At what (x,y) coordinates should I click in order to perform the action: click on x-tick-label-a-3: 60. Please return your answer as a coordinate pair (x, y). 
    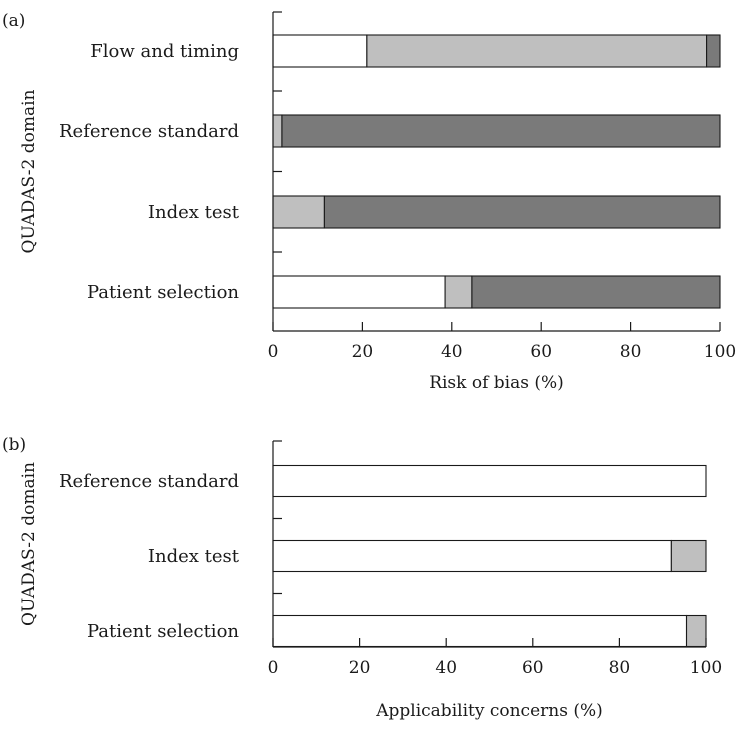
    Looking at the image, I should click on (541, 352).